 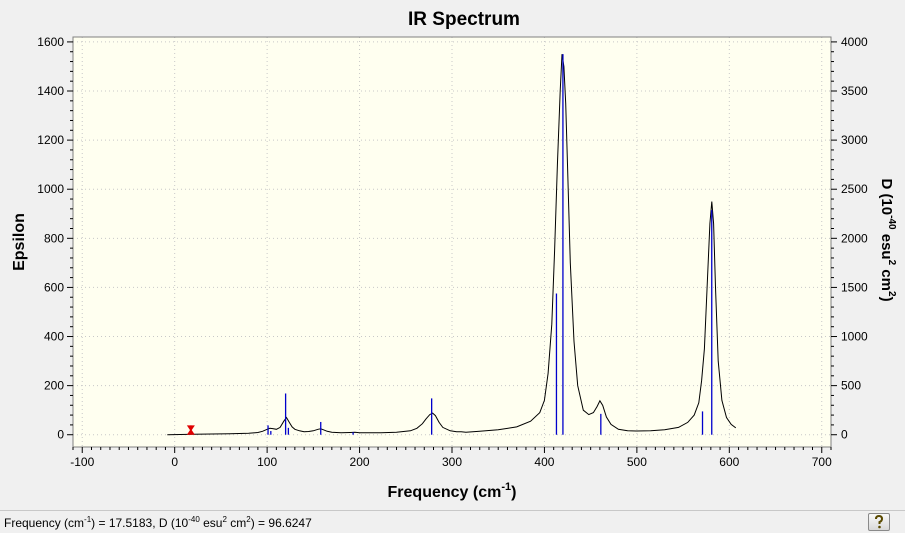 I want to click on x-tick-label: 700, so click(x=822, y=462).